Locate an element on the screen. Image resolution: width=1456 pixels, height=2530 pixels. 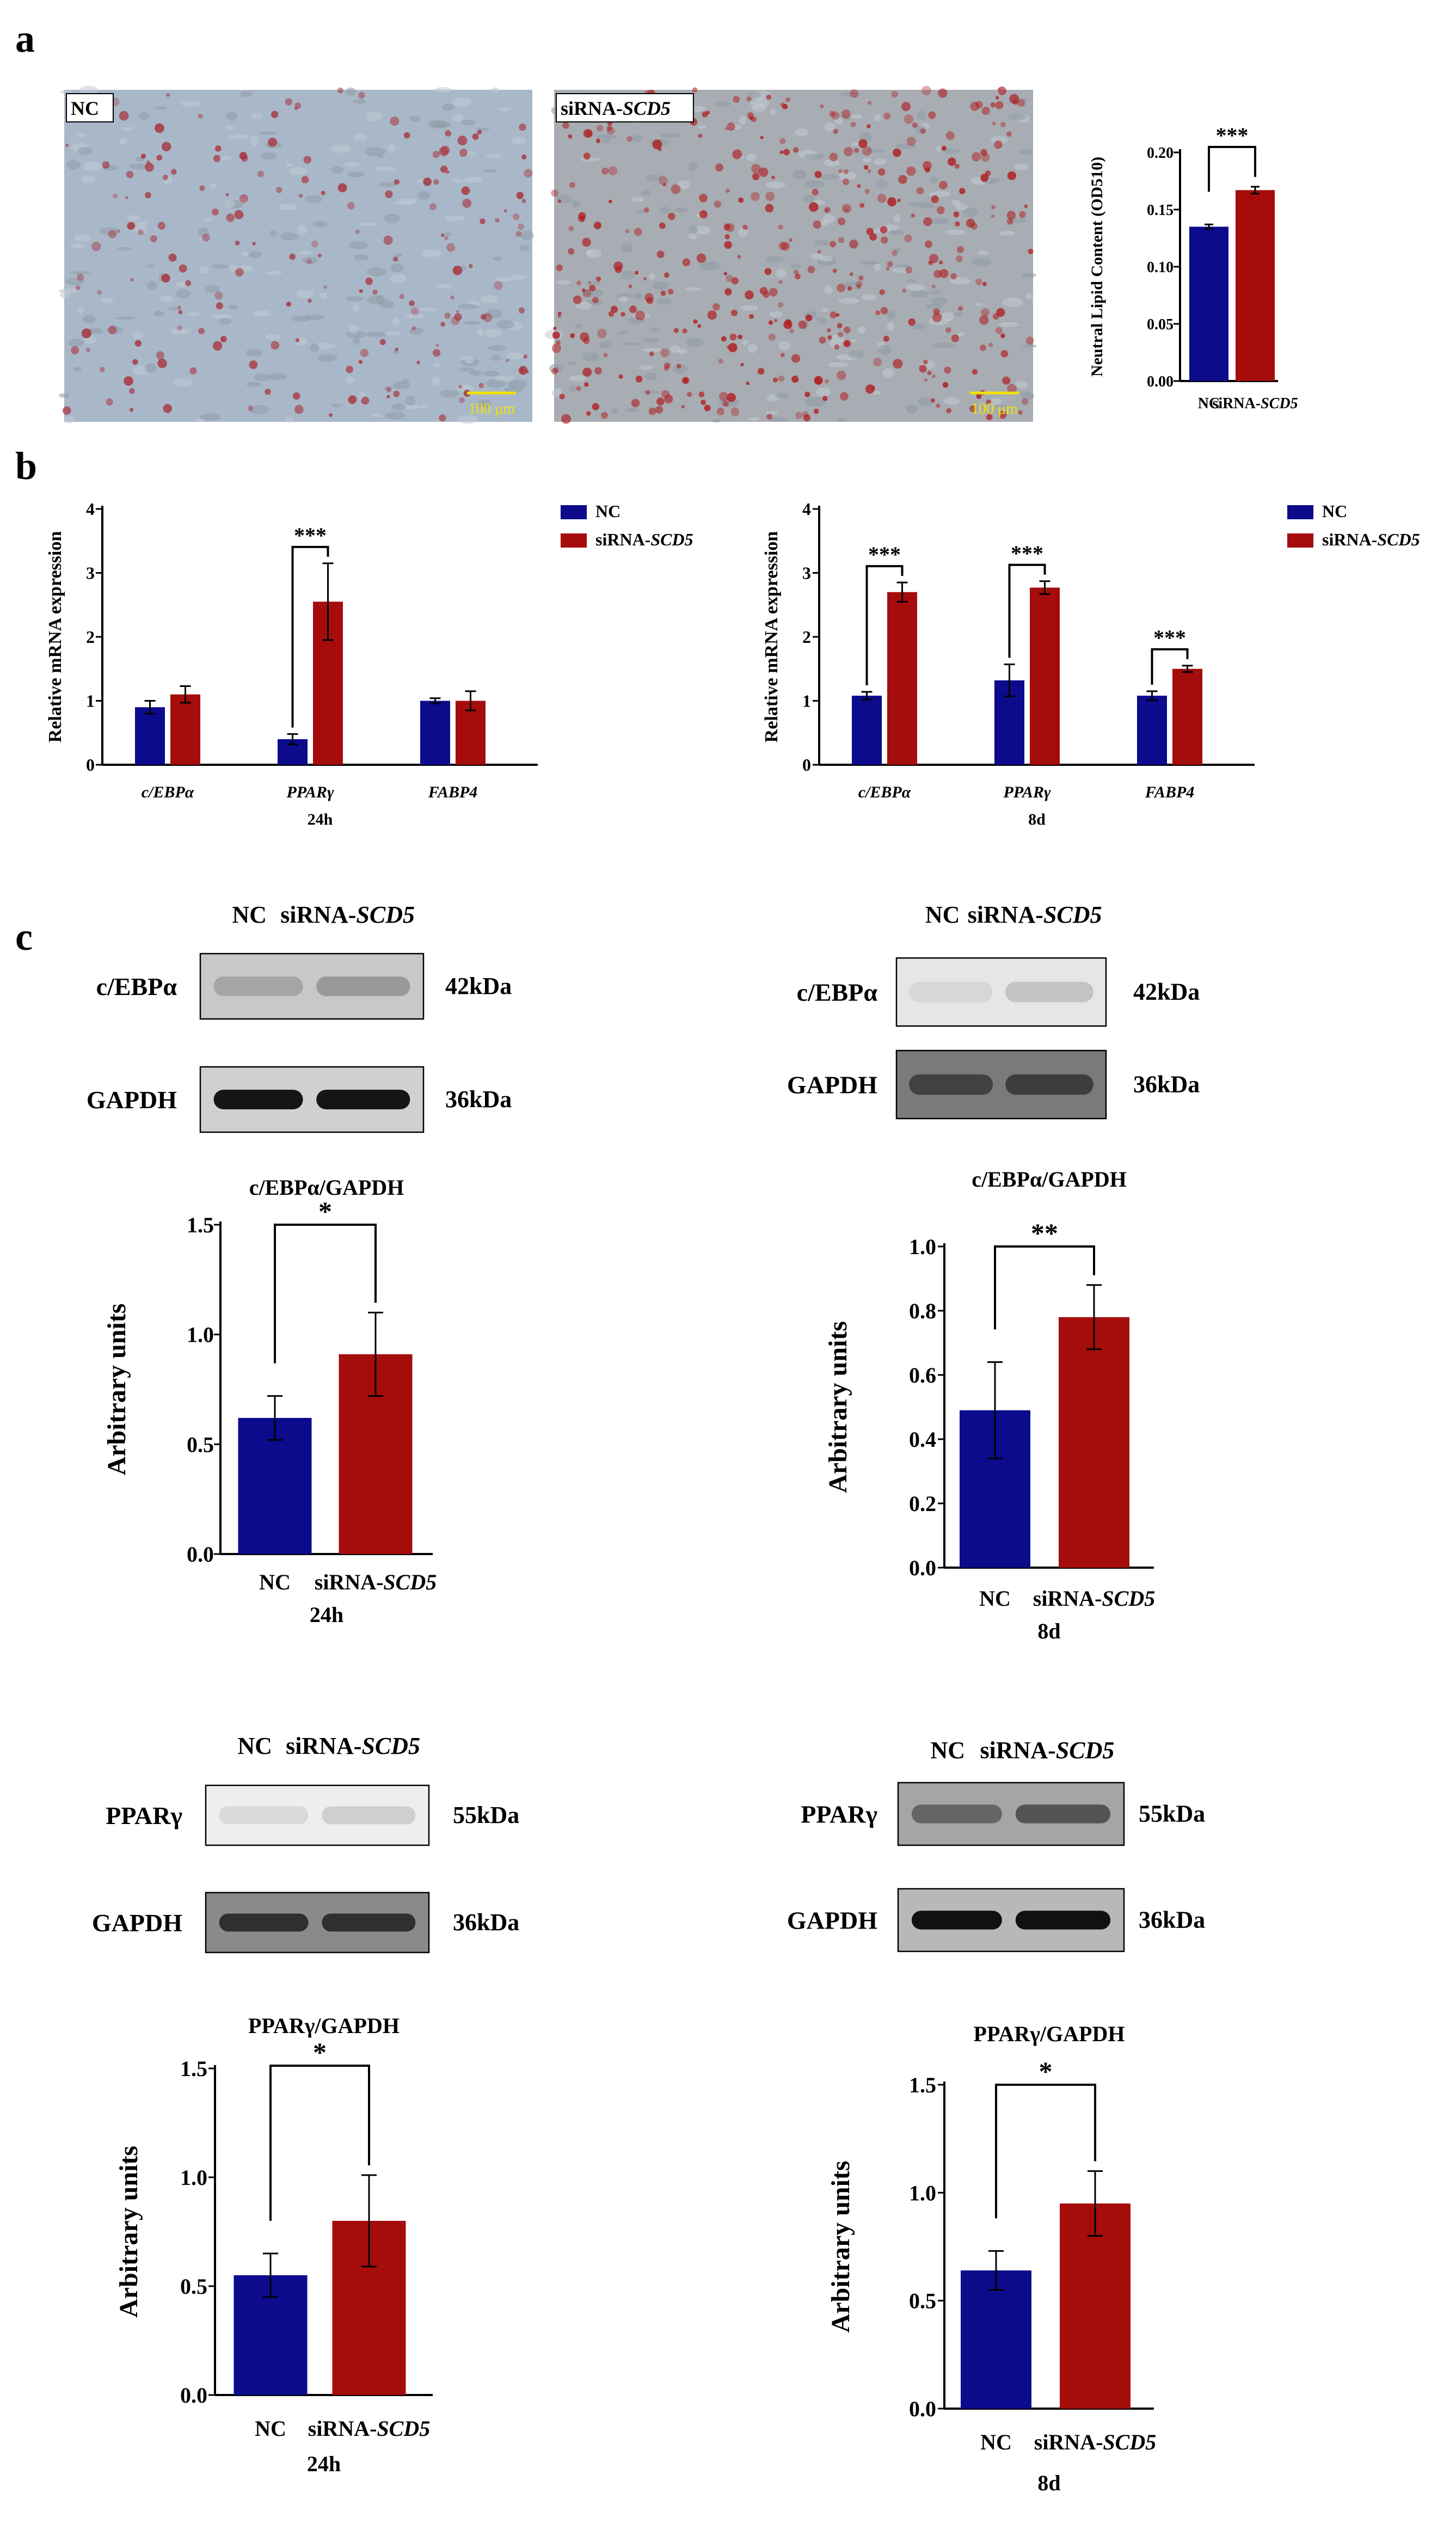
blot-protein-label: c/EBPα is located at coordinates (136, 986).